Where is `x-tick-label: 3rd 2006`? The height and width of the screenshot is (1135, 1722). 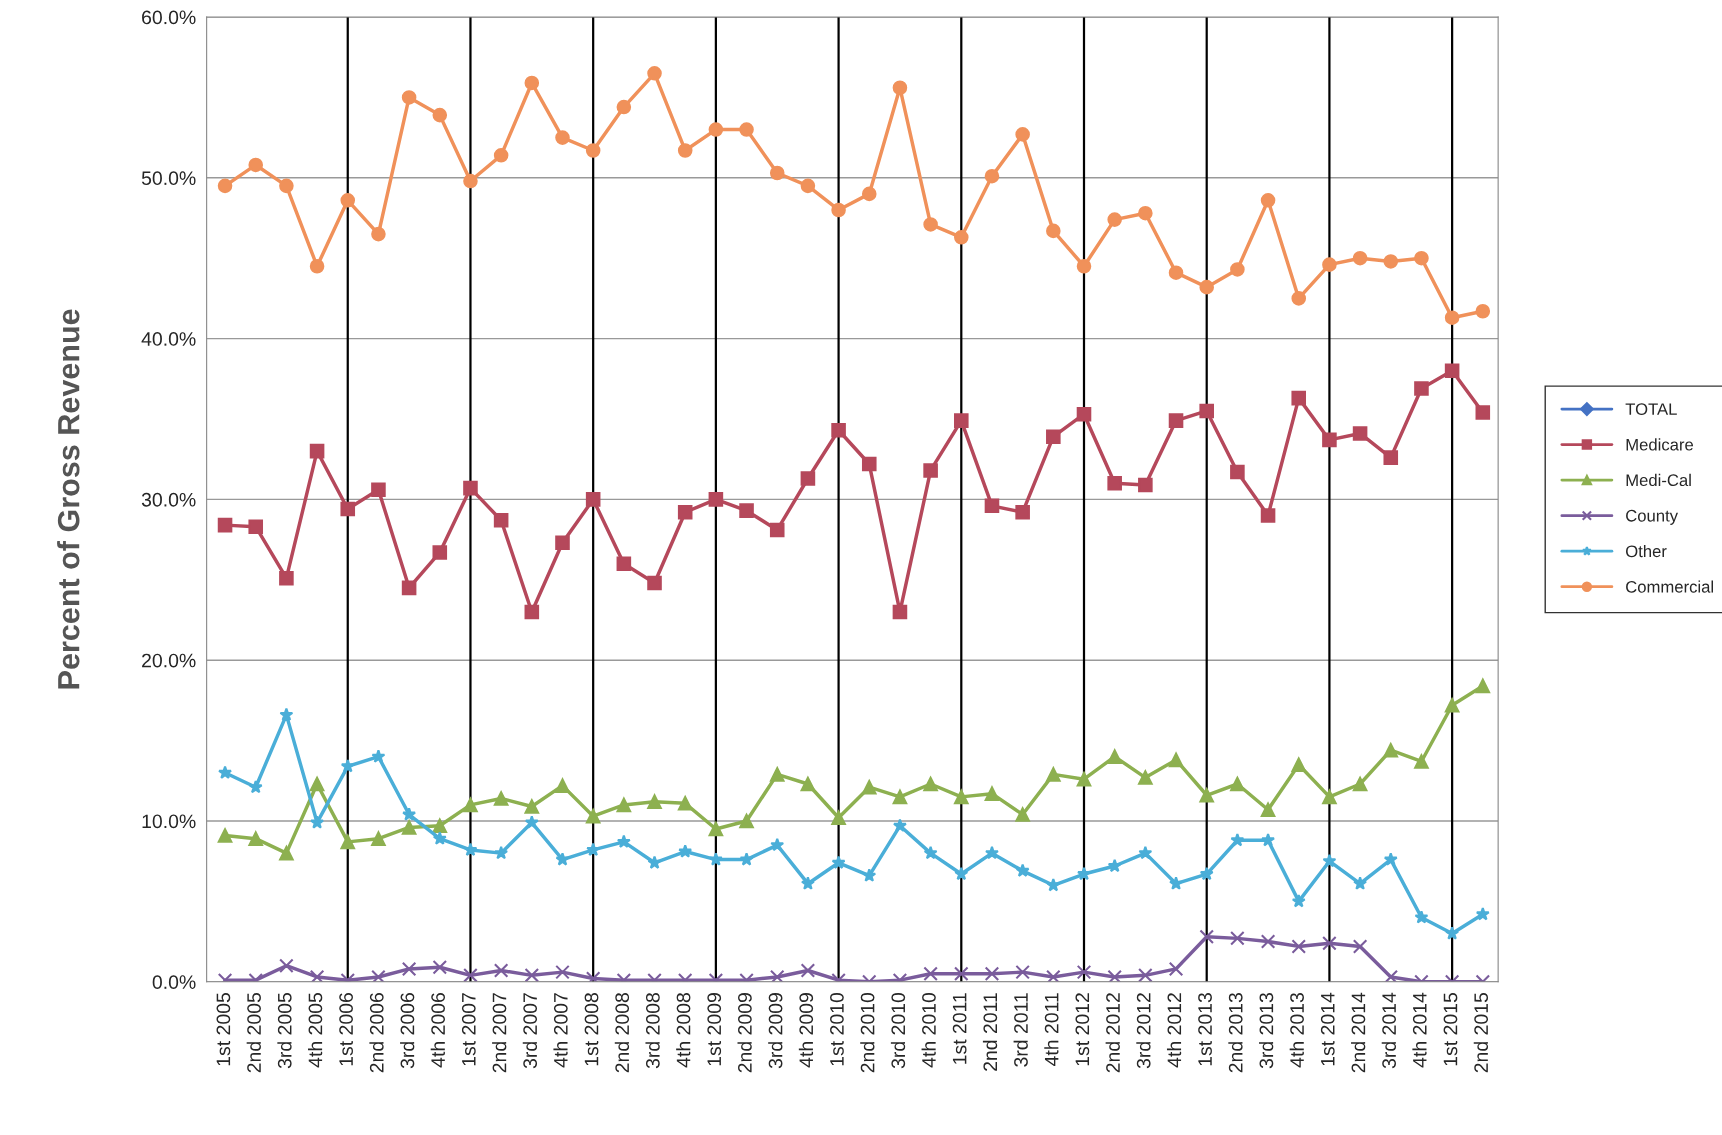 x-tick-label: 3rd 2006 is located at coordinates (407, 1031).